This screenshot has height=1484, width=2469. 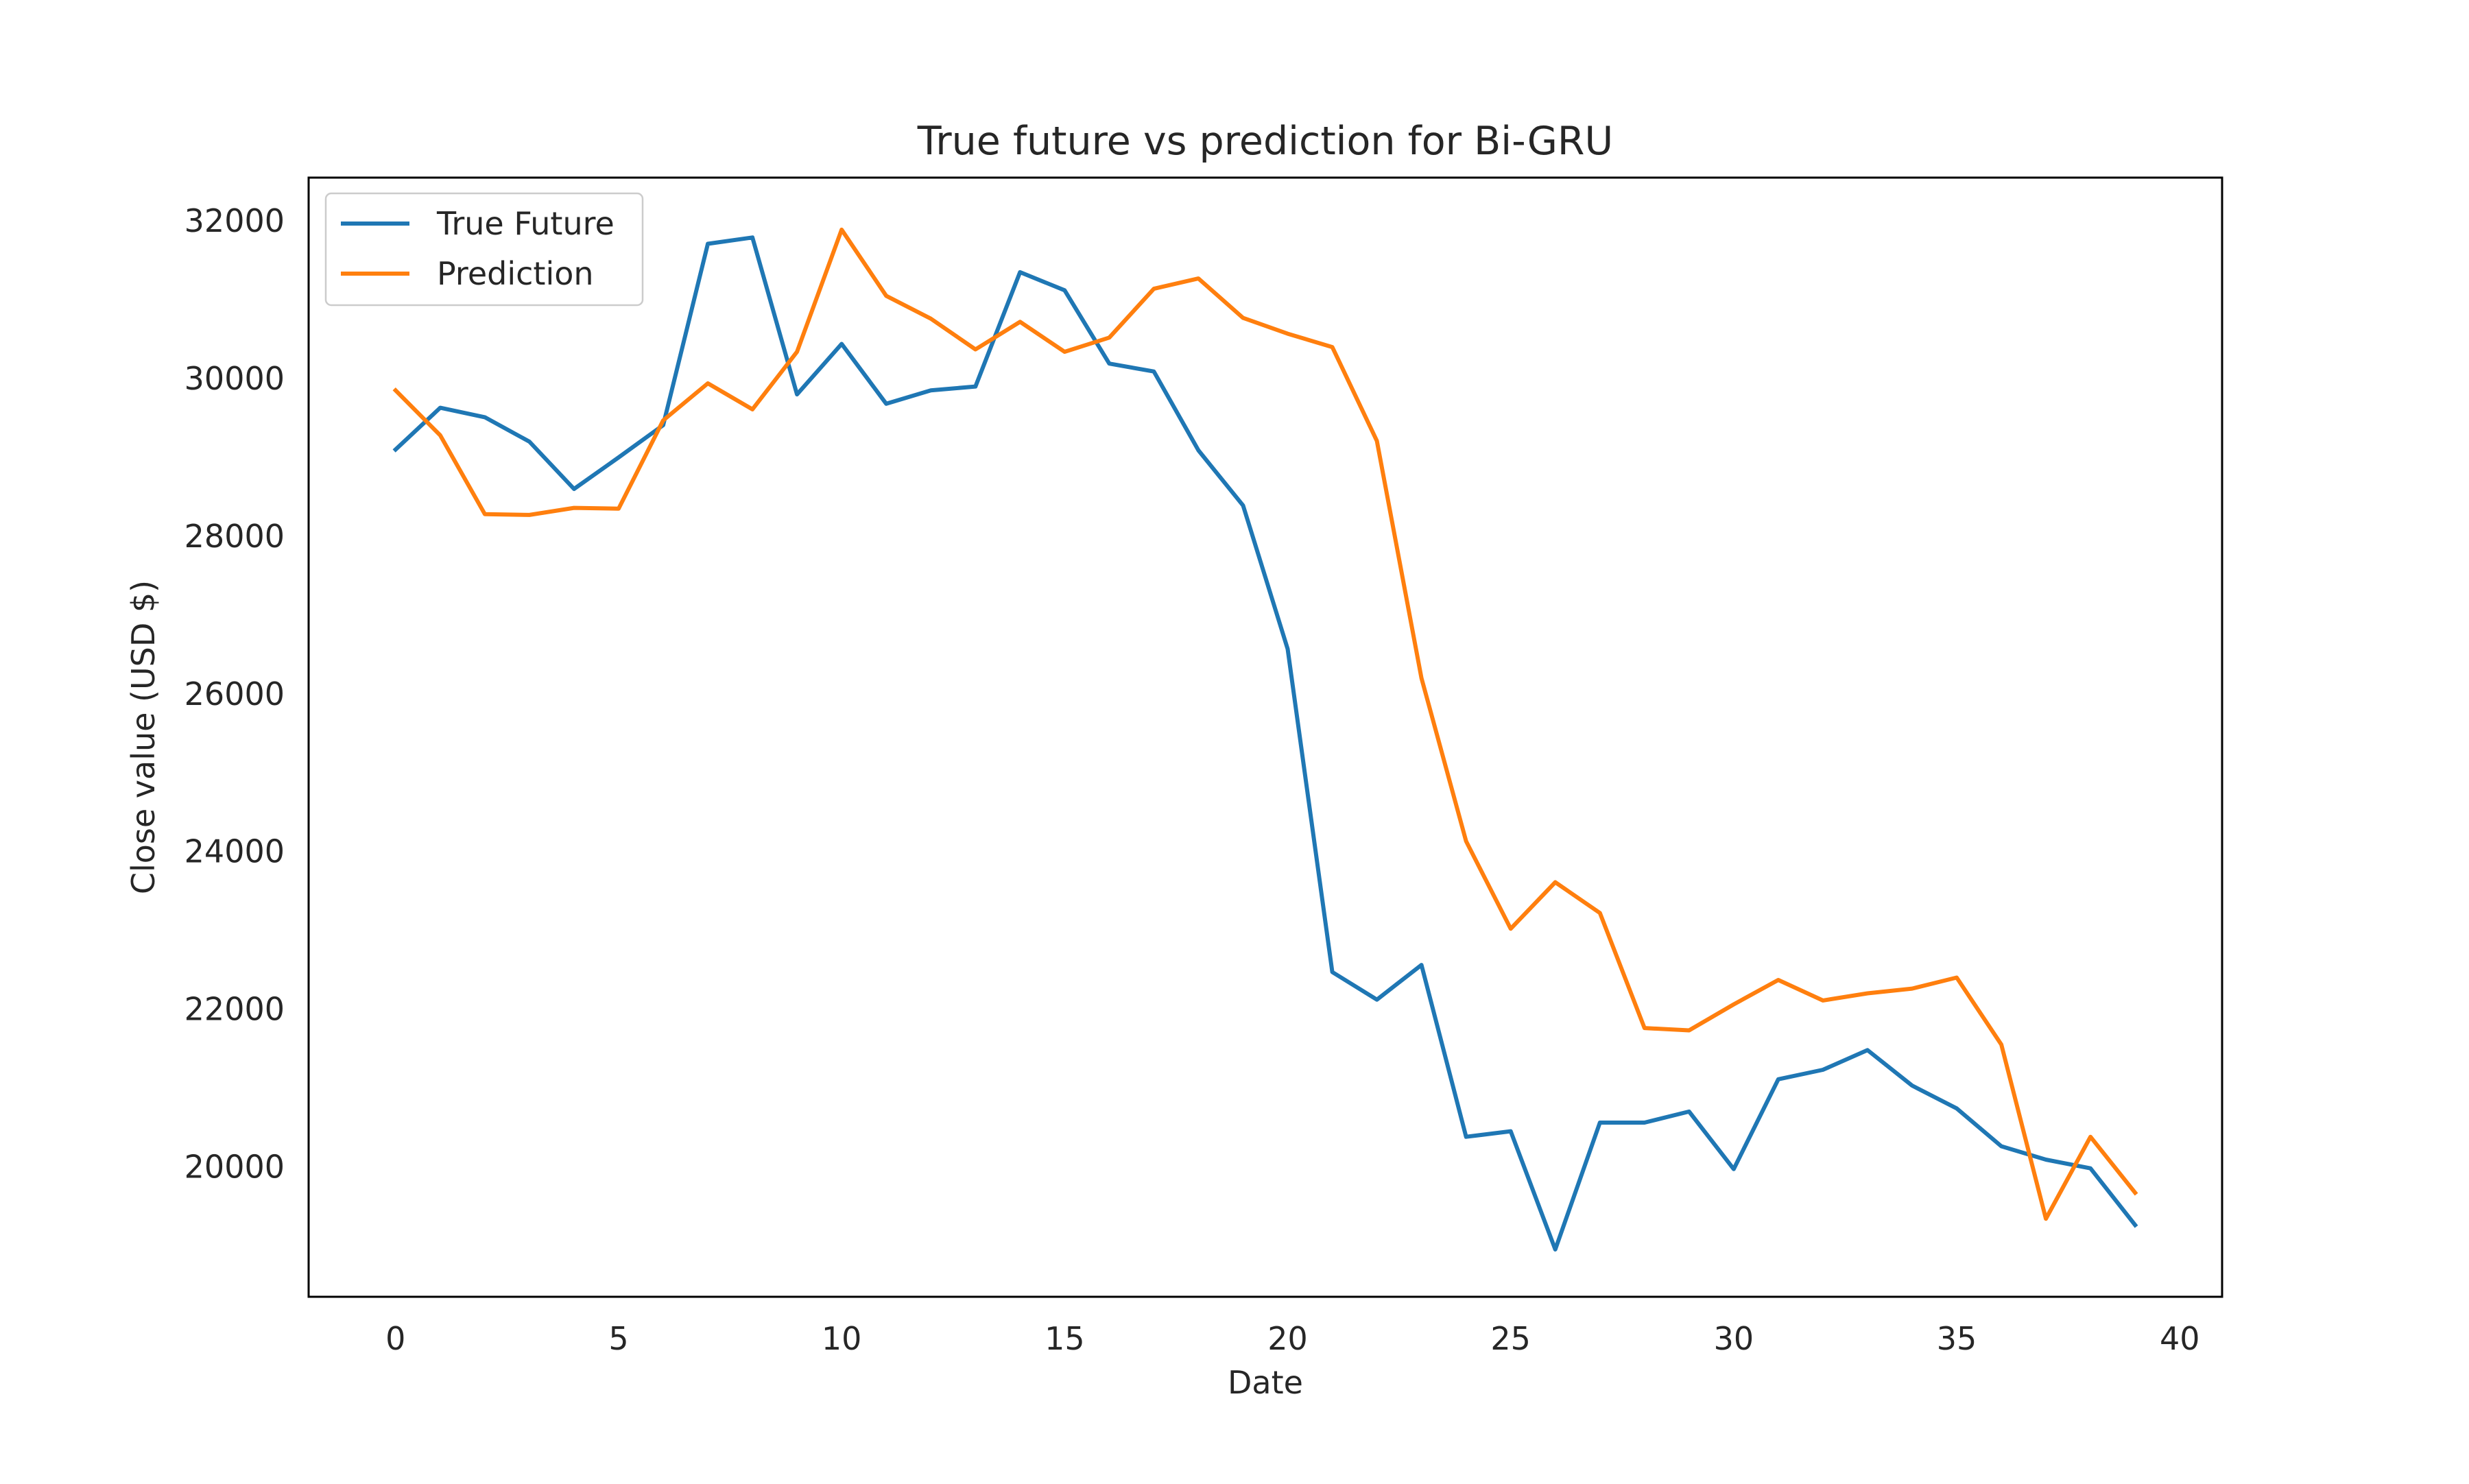 I want to click on x-tick-labels: 0 5 10 15 20 25 30 35 40, so click(x=1292, y=1338).